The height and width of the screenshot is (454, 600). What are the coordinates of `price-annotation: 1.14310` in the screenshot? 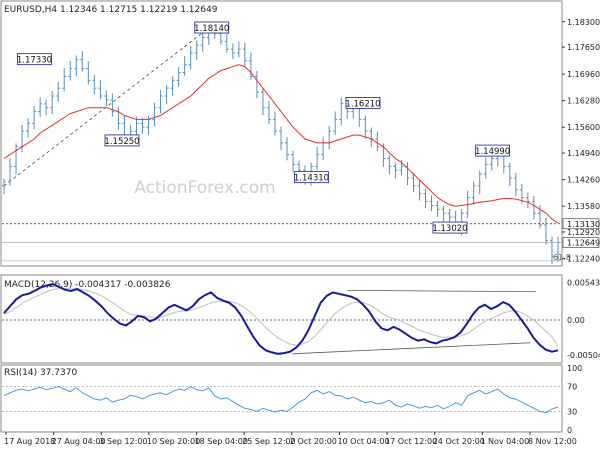 It's located at (311, 177).